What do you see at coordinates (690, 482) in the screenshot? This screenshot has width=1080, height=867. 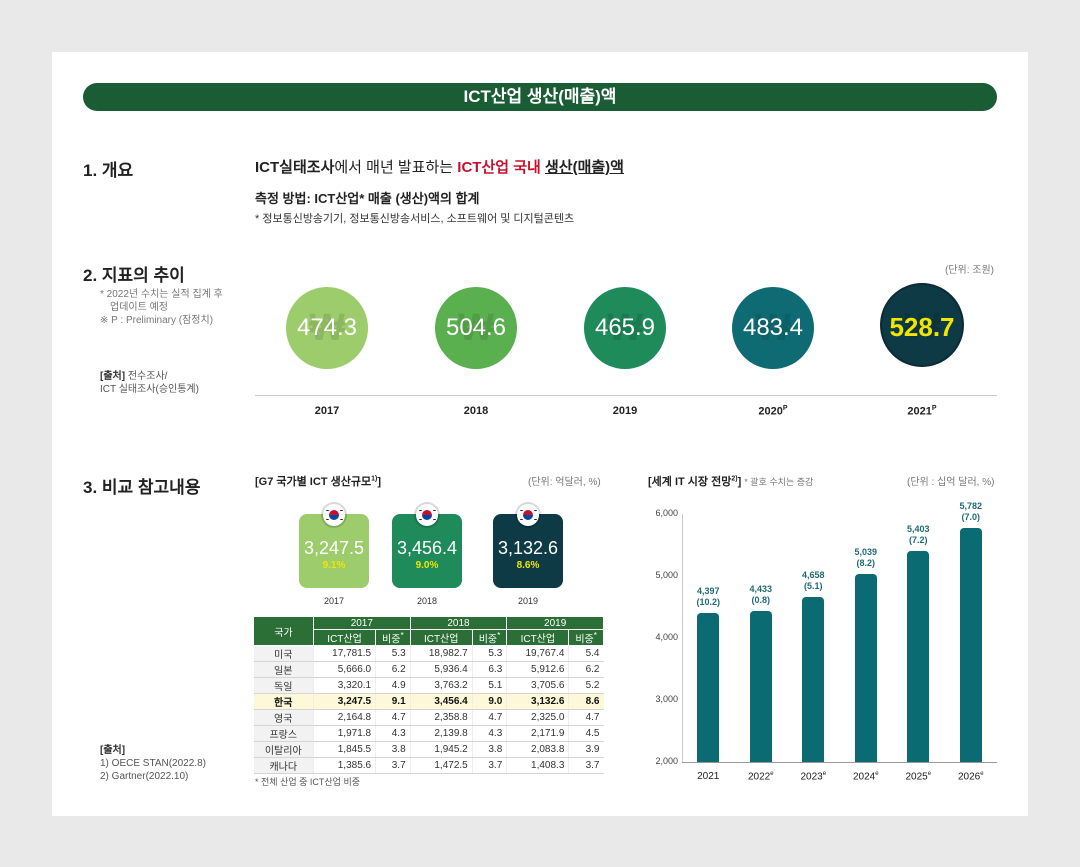 I see `it-title-text: [세계 IT 시장 전망` at bounding box center [690, 482].